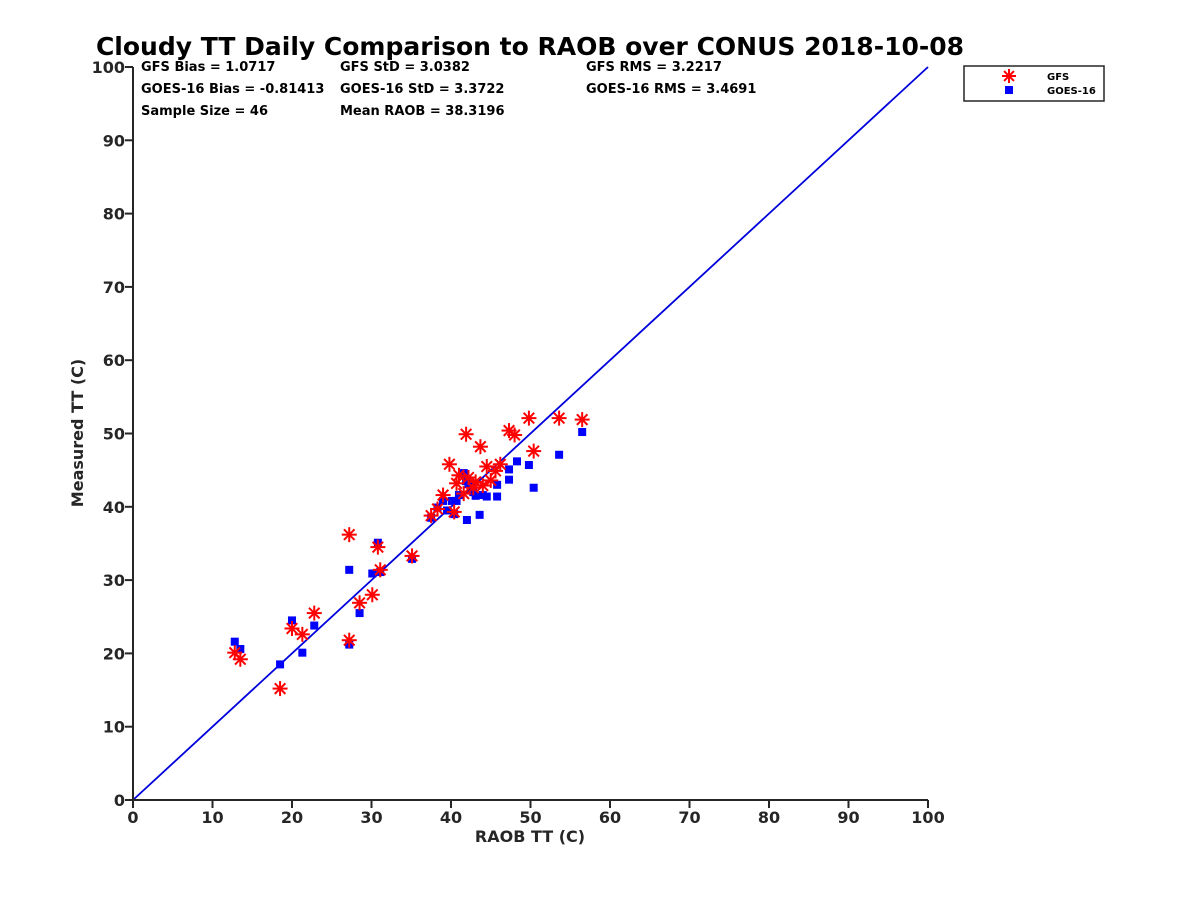 The width and height of the screenshot is (1200, 900). Describe the element at coordinates (114, 653) in the screenshot. I see `y-tick-label: 20` at that location.